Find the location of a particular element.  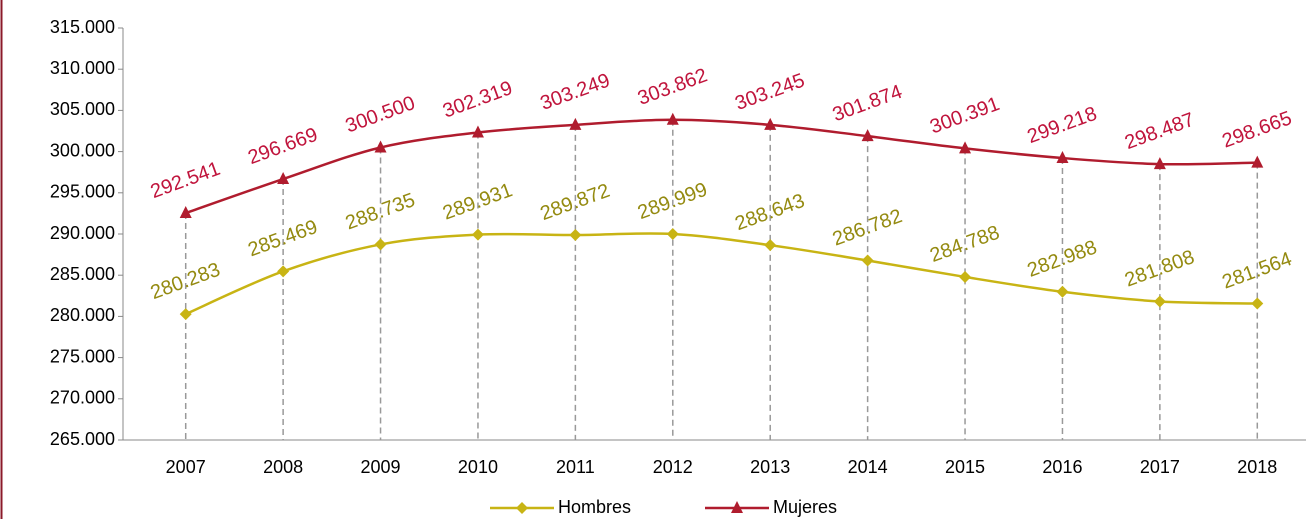

x-tick-label: 2008 is located at coordinates (283, 467).